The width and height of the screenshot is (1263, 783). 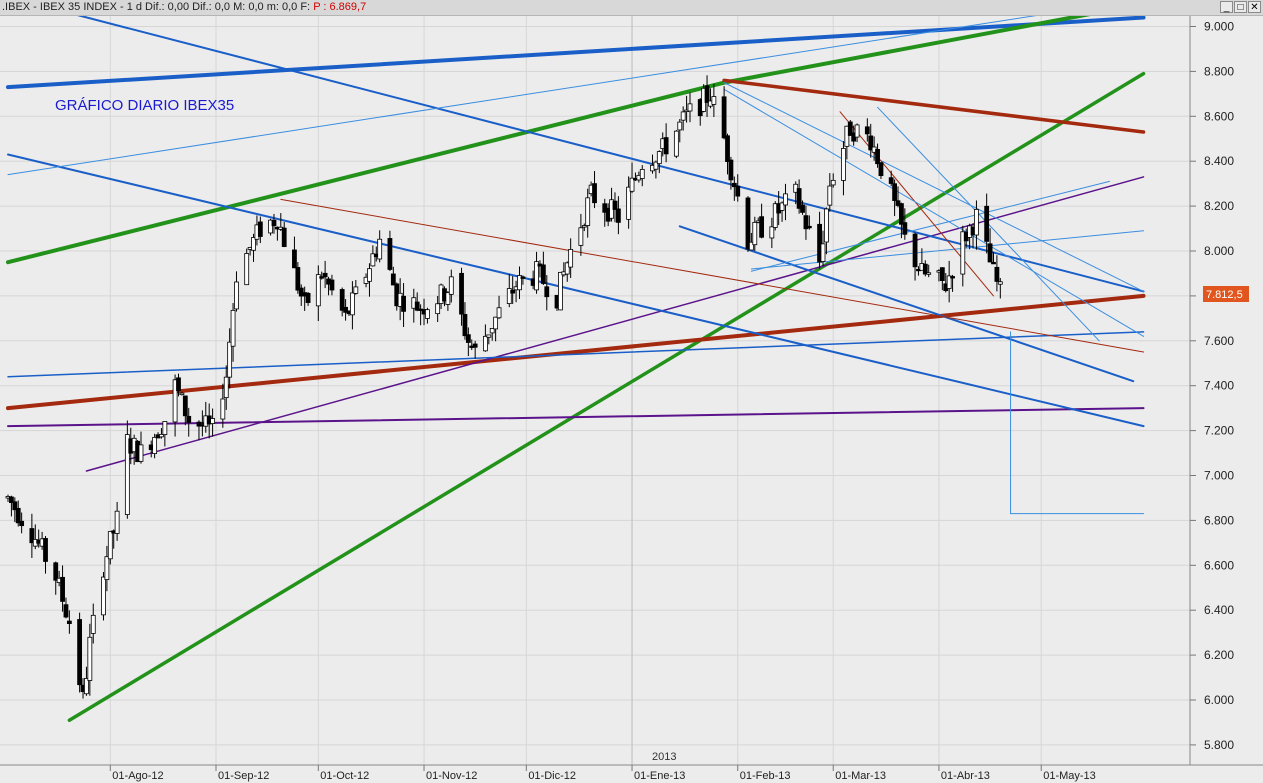 I want to click on y-tick-label: 8.400, so click(x=1219, y=161).